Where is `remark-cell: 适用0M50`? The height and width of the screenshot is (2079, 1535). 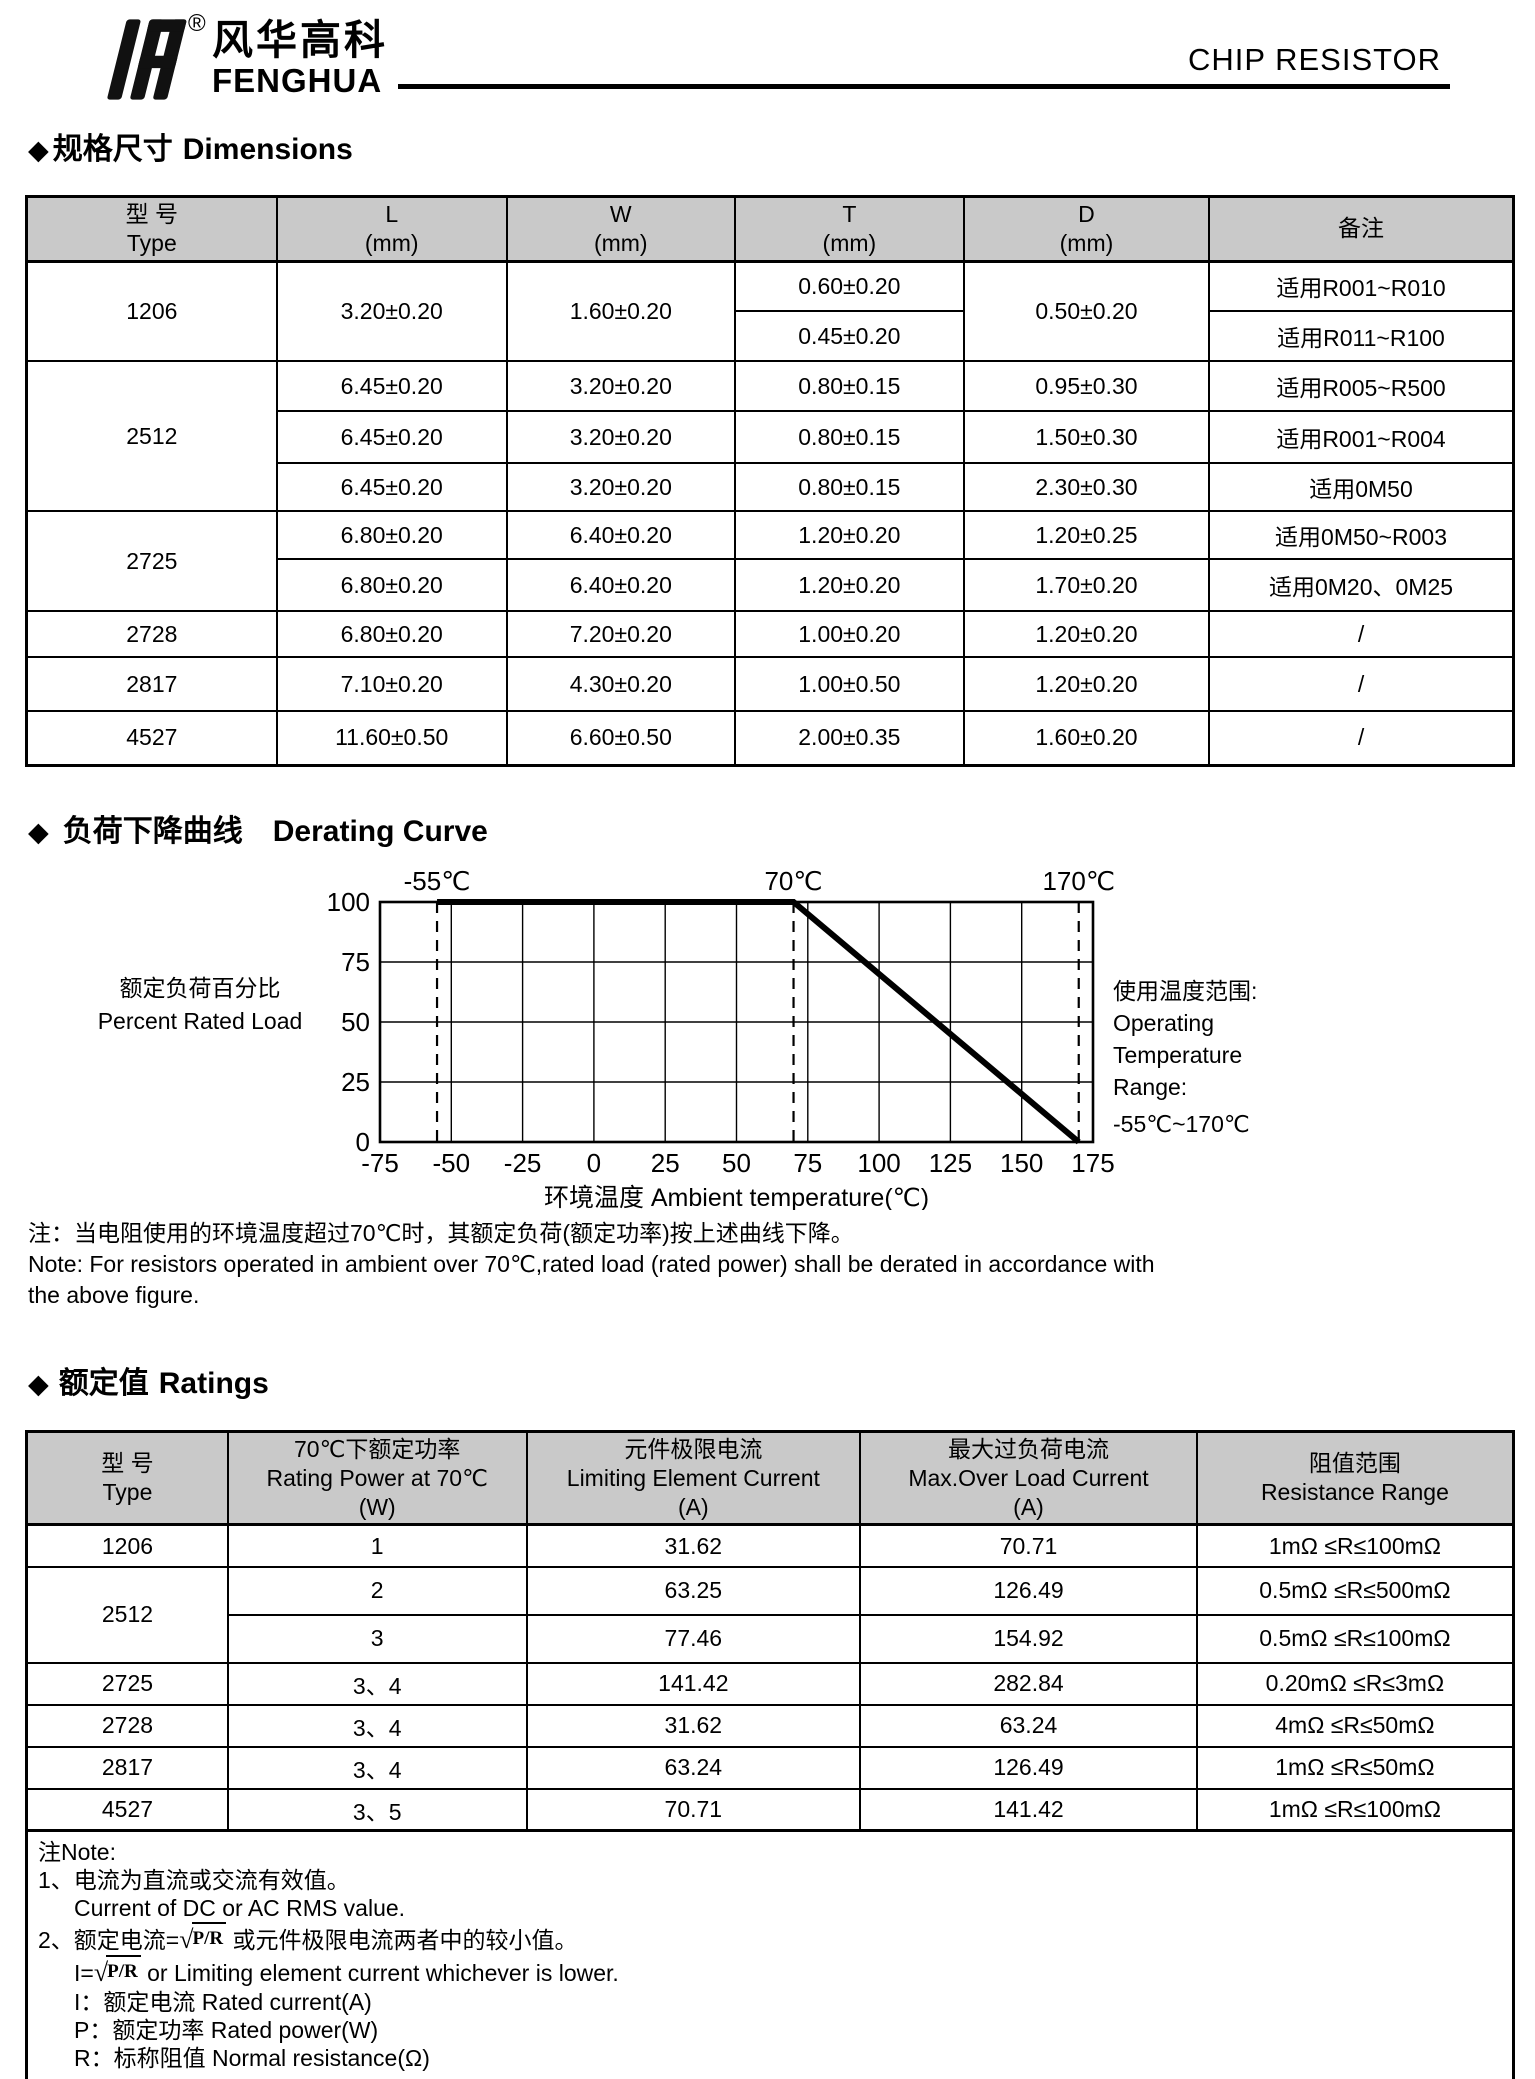 remark-cell: 适用0M50 is located at coordinates (1361, 487).